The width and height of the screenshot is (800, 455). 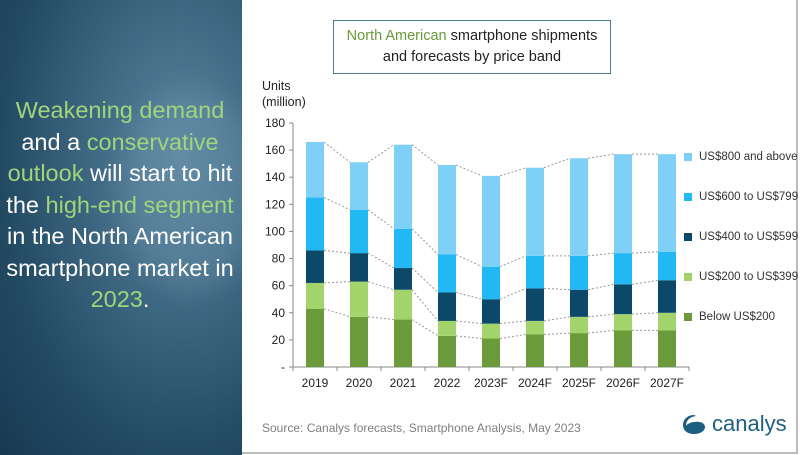 I want to click on logo-text: canalys, so click(x=749, y=423).